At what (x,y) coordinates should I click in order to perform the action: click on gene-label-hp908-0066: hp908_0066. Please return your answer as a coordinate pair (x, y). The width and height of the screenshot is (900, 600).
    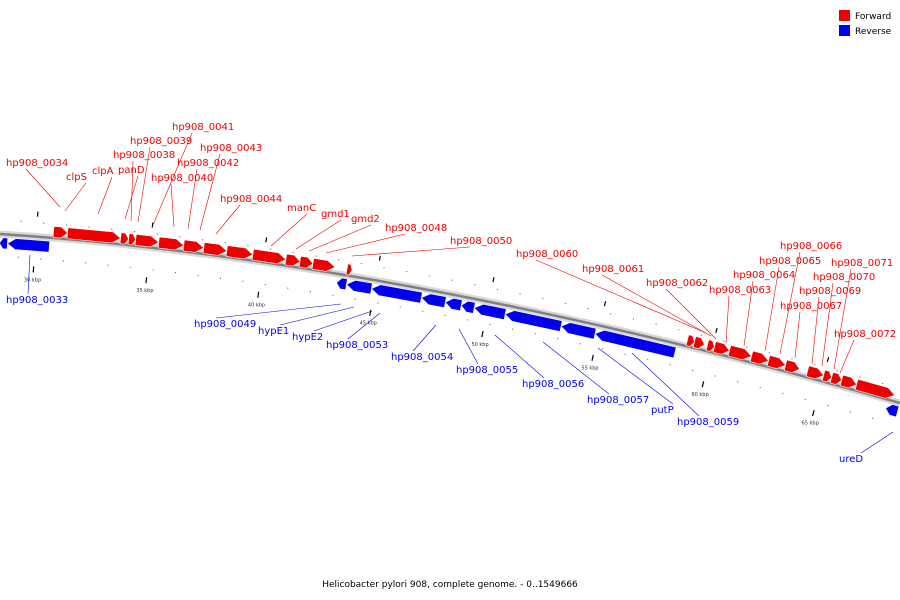
    Looking at the image, I should click on (811, 246).